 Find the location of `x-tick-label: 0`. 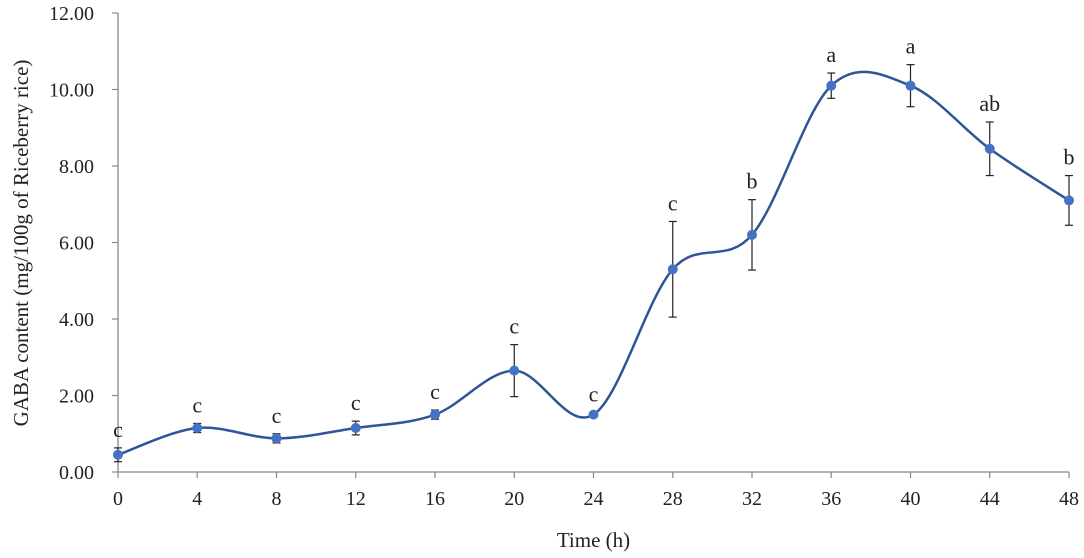

x-tick-label: 0 is located at coordinates (118, 499).